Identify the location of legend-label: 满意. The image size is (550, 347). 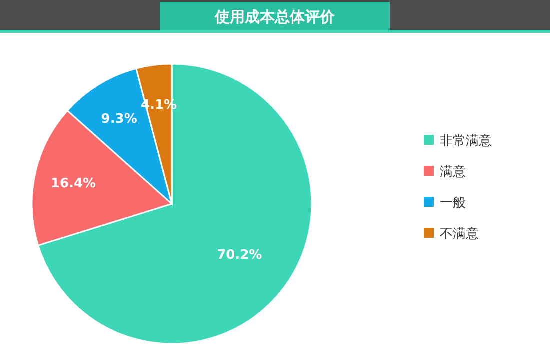
(453, 172).